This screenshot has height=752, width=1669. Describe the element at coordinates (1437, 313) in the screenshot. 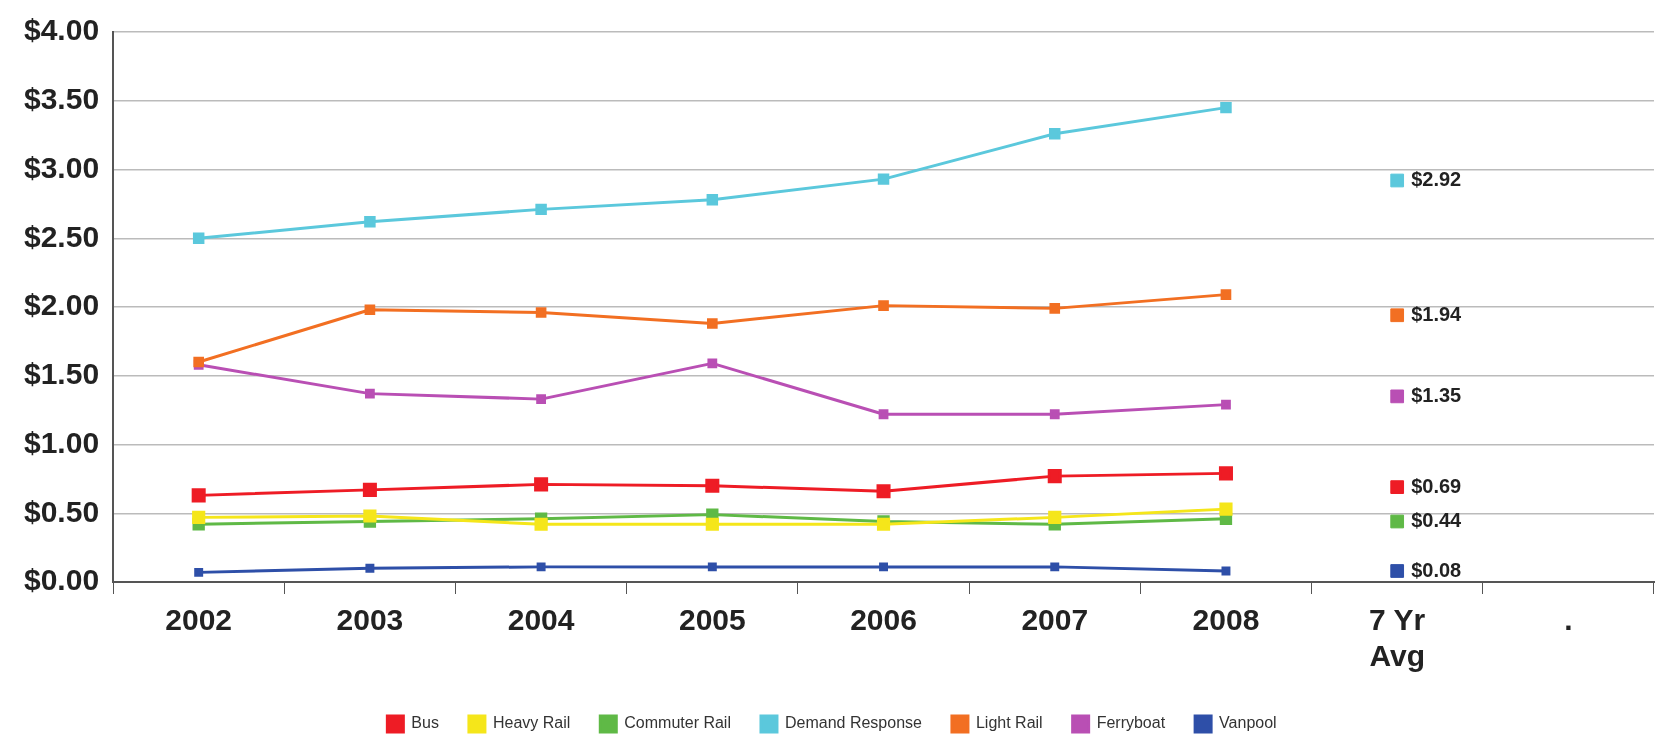

I see `data-label: $1.94` at that location.